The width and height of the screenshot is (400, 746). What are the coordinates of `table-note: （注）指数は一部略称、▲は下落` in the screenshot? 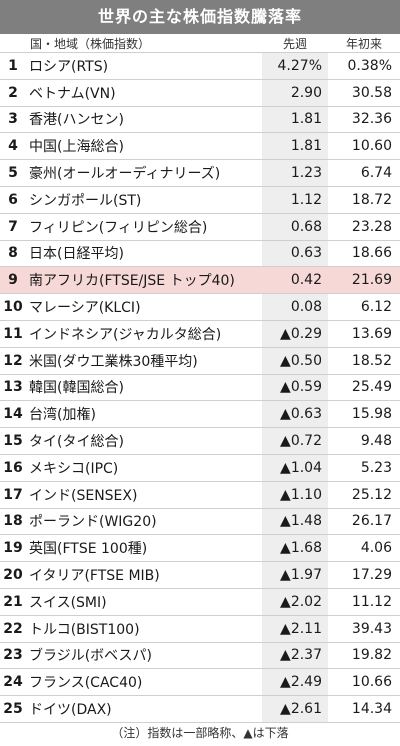 It's located at (200, 732).